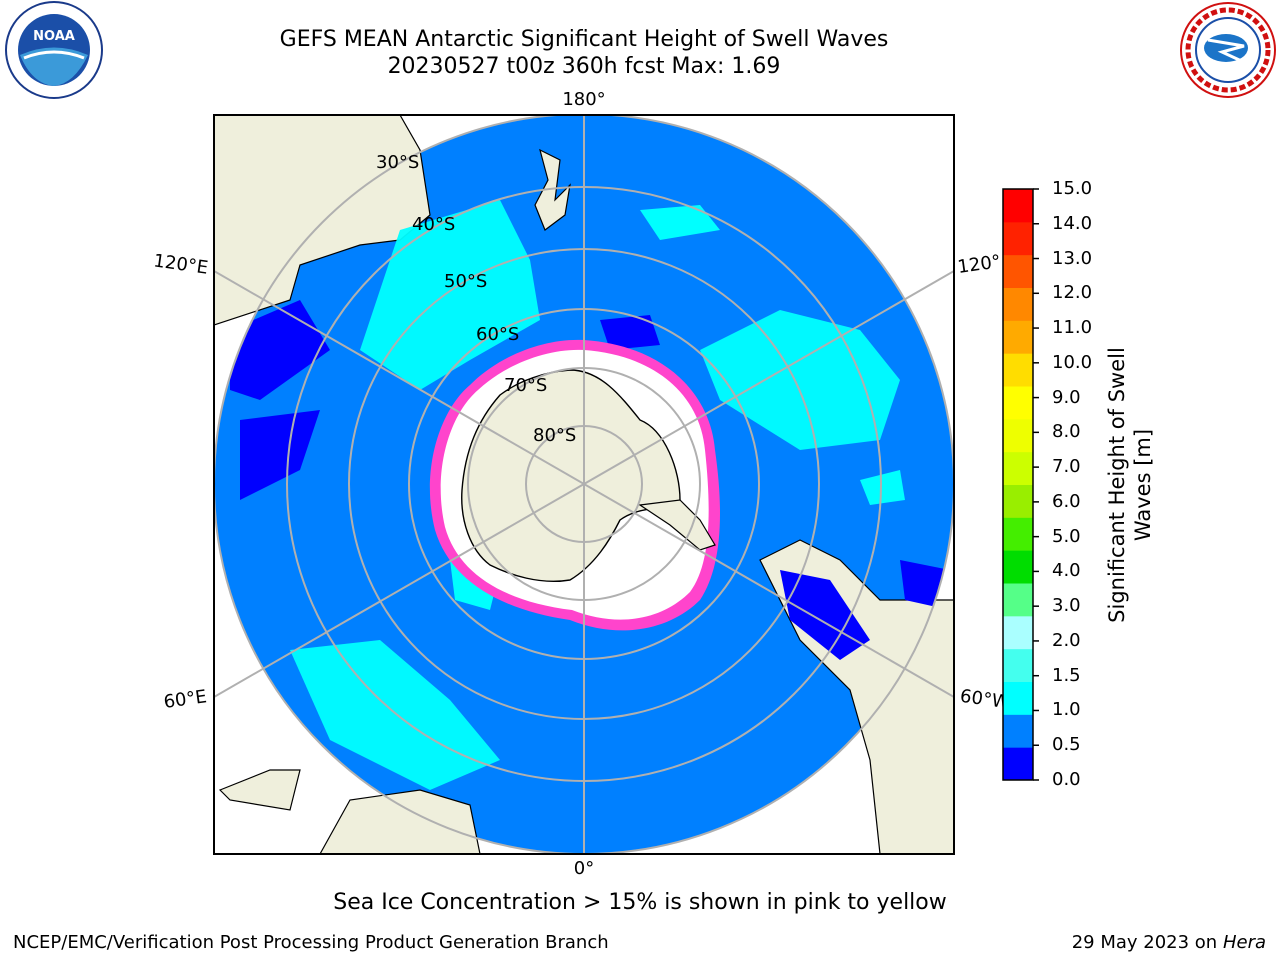 This screenshot has width=1280, height=960. I want to click on colorbar-tick-label: 13.0, so click(1072, 258).